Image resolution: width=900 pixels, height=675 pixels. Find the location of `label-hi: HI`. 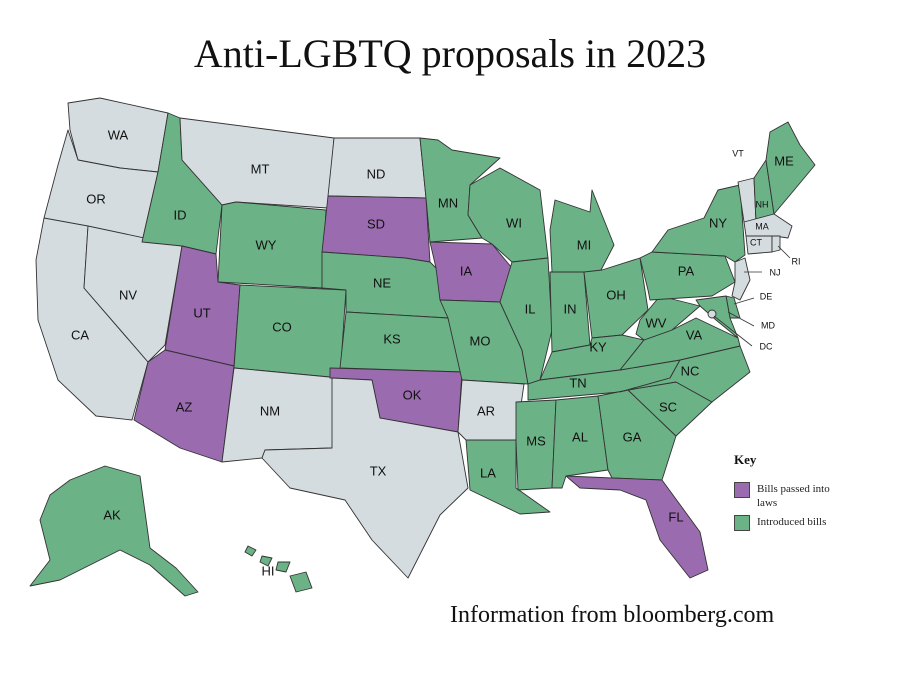

label-hi: HI is located at coordinates (268, 570).